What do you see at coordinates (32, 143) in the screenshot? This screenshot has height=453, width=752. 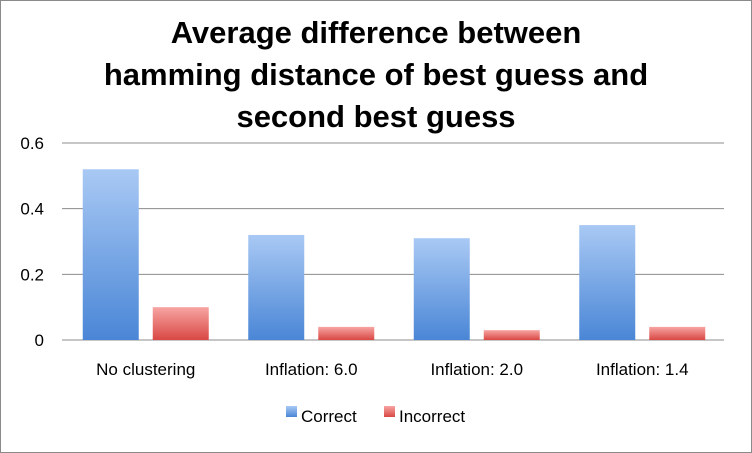 I see `y-tick-label-3: 0.6` at bounding box center [32, 143].